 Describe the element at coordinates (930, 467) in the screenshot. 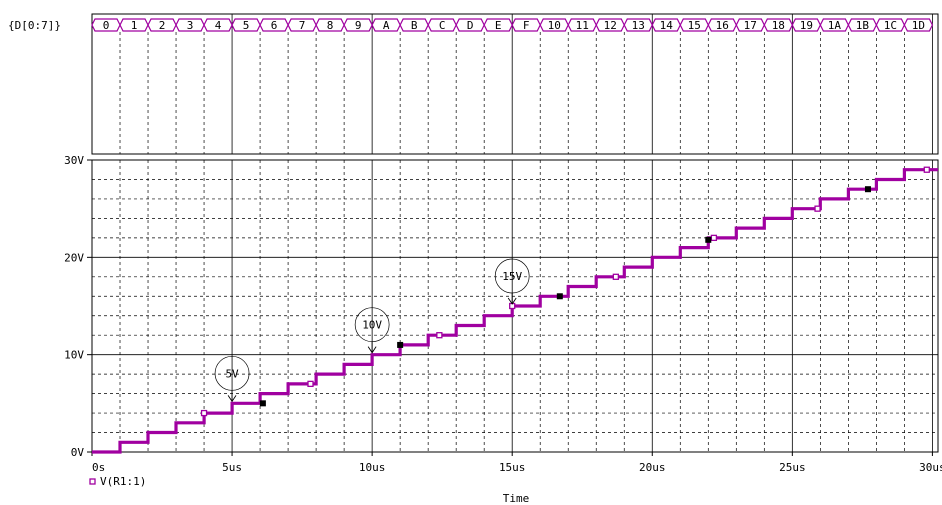

I see `x-tick-label: 30us` at that location.